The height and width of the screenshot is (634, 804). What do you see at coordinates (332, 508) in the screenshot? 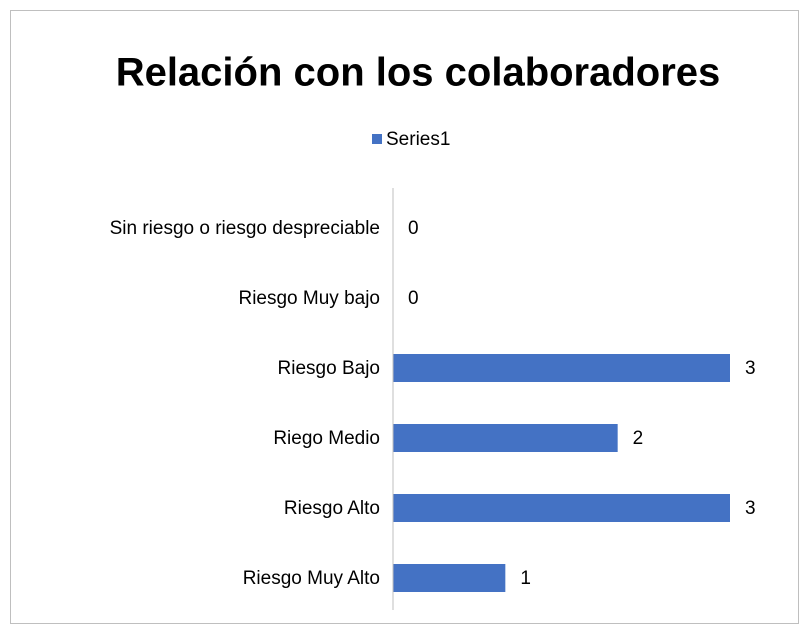
I see `y-tick-label: Riesgo Alto` at bounding box center [332, 508].